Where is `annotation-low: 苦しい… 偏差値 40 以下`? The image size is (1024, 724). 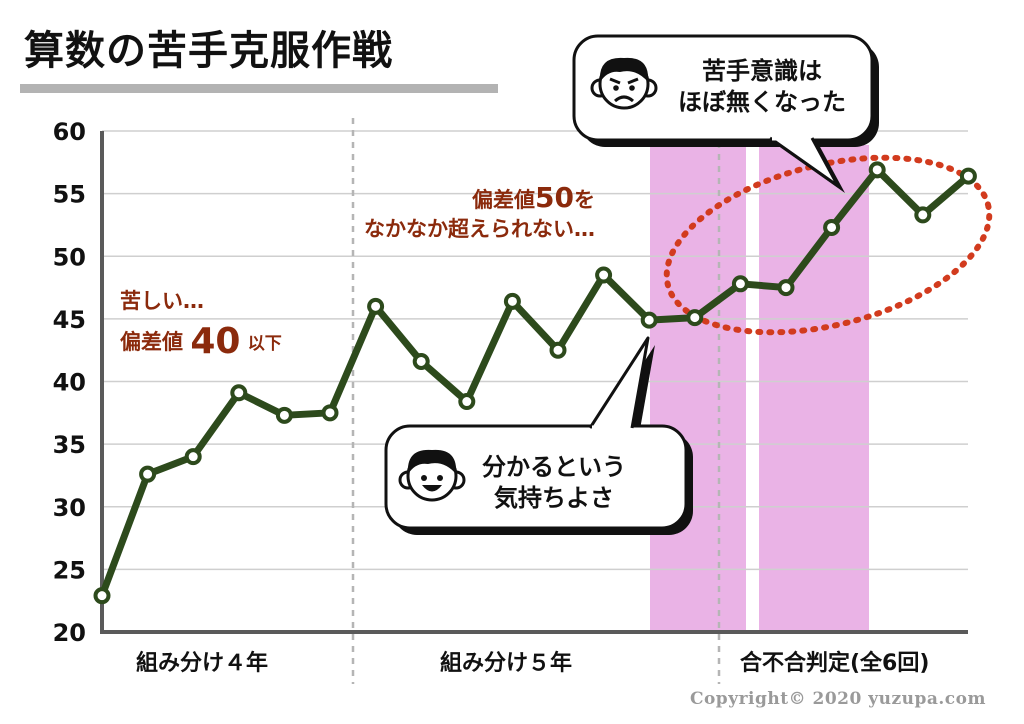 annotation-low: 苦しい… 偏差値 40 以下 is located at coordinates (201, 327).